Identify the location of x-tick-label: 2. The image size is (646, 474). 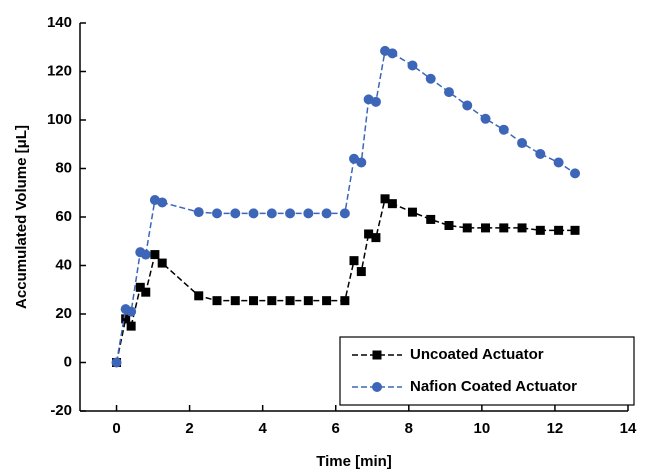
(189, 428).